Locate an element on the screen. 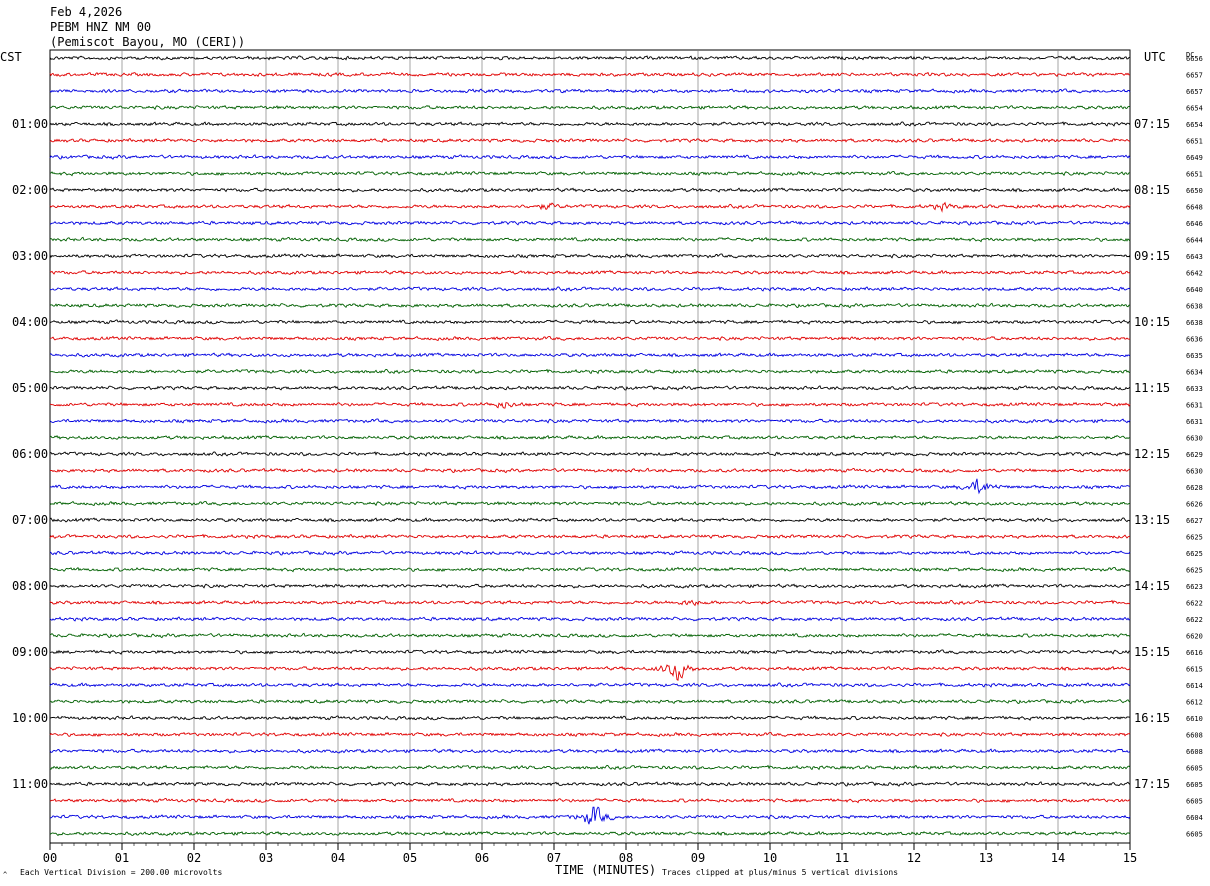  x-tick-label: 14 is located at coordinates (1058, 858).